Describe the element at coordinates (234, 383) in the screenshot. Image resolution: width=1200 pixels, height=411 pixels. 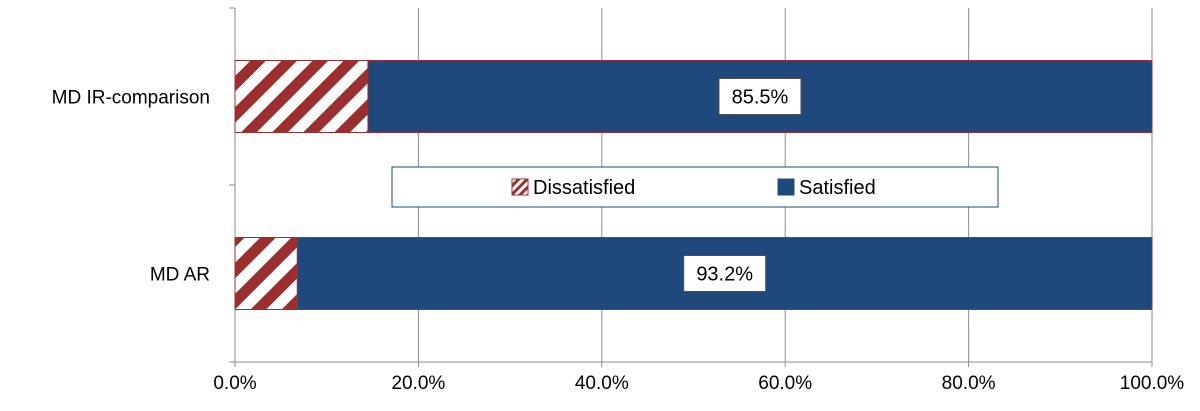
I see `x-tick-label: 0.0%` at that location.